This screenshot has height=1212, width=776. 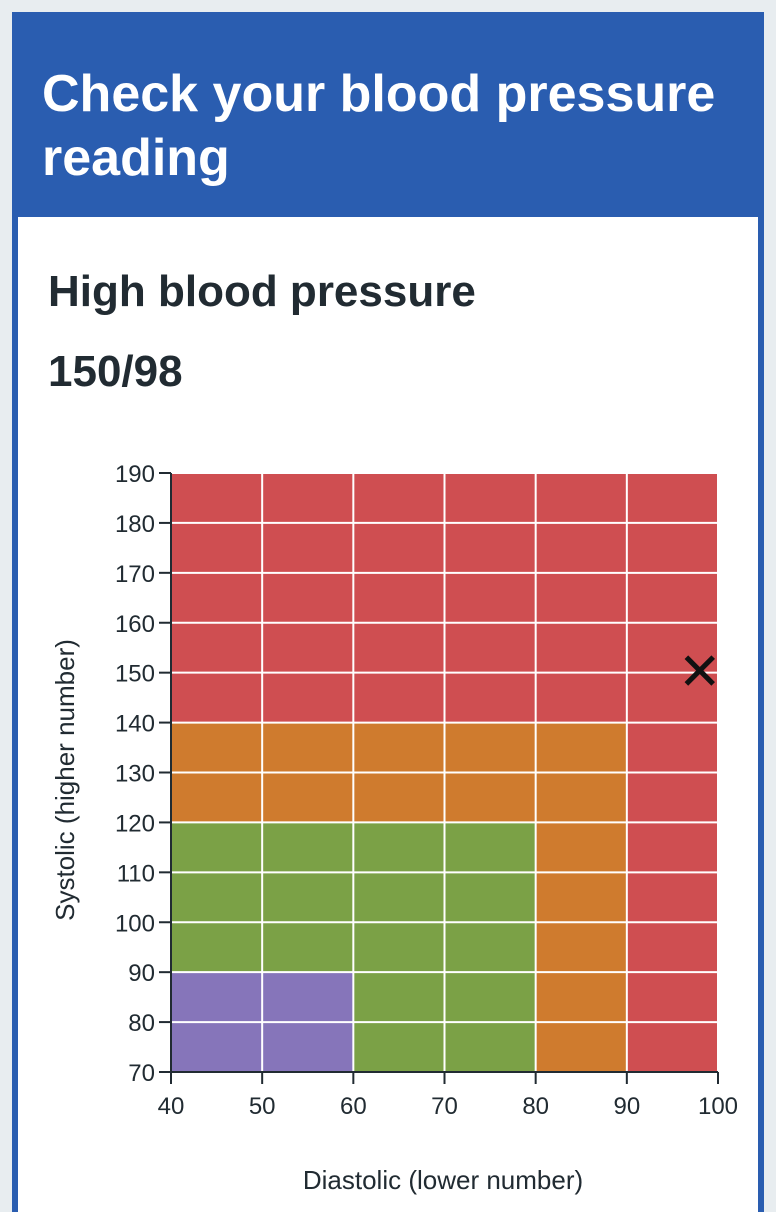 What do you see at coordinates (115, 371) in the screenshot?
I see `result-reading: 150/98` at bounding box center [115, 371].